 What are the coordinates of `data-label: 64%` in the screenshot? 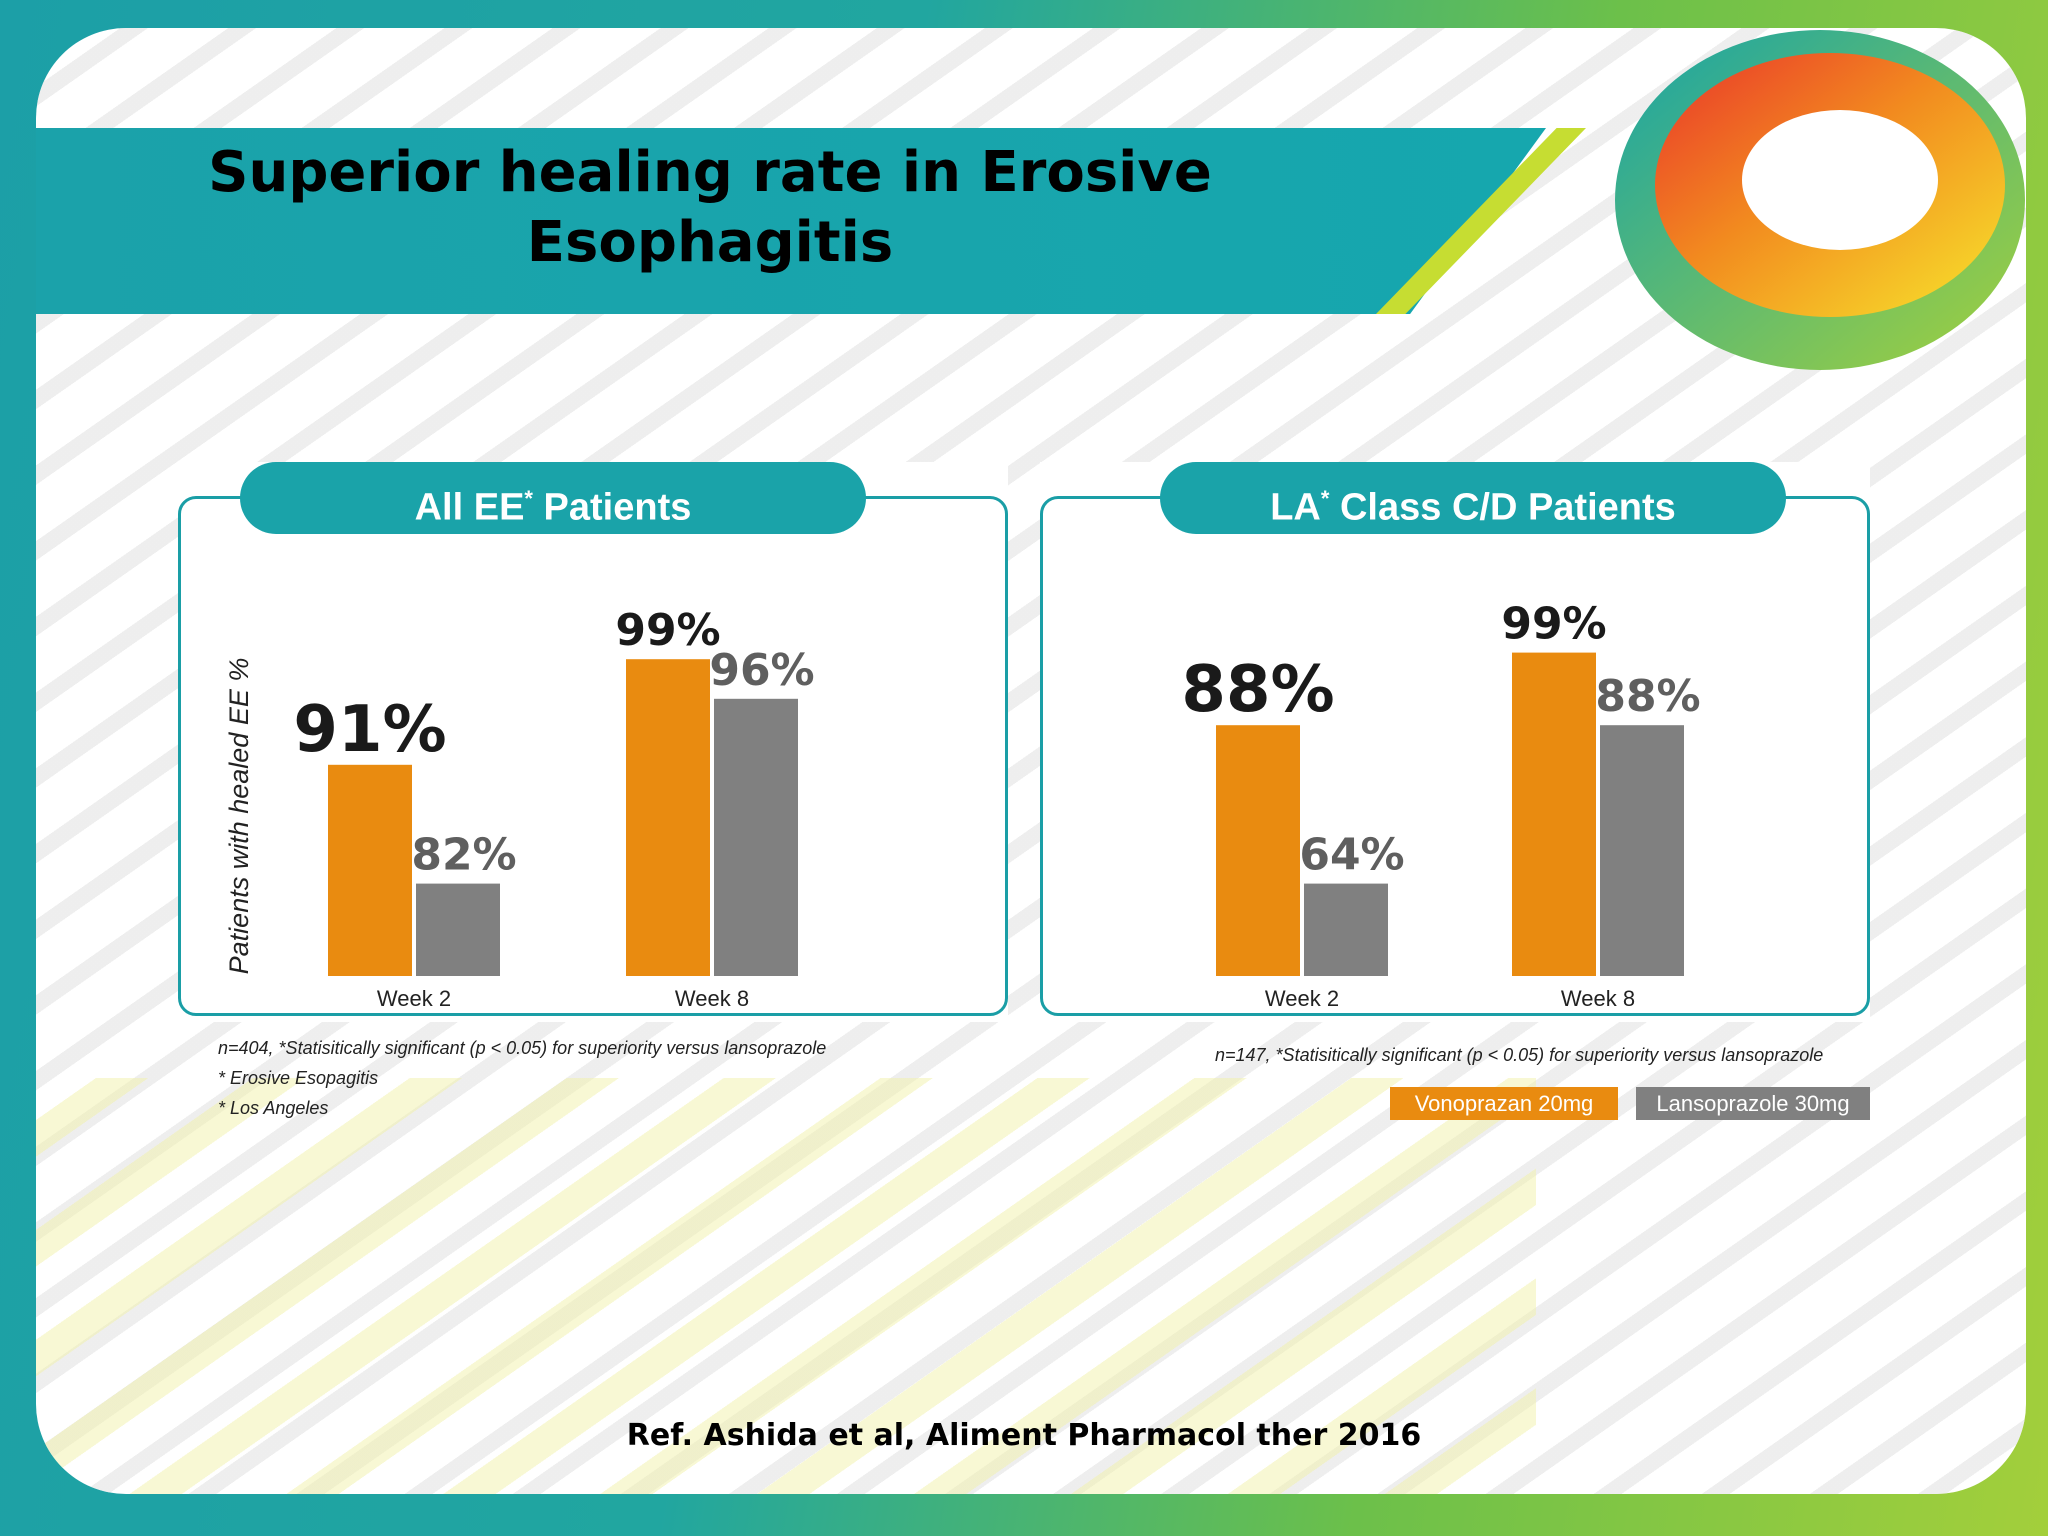 It's located at (1351, 855).